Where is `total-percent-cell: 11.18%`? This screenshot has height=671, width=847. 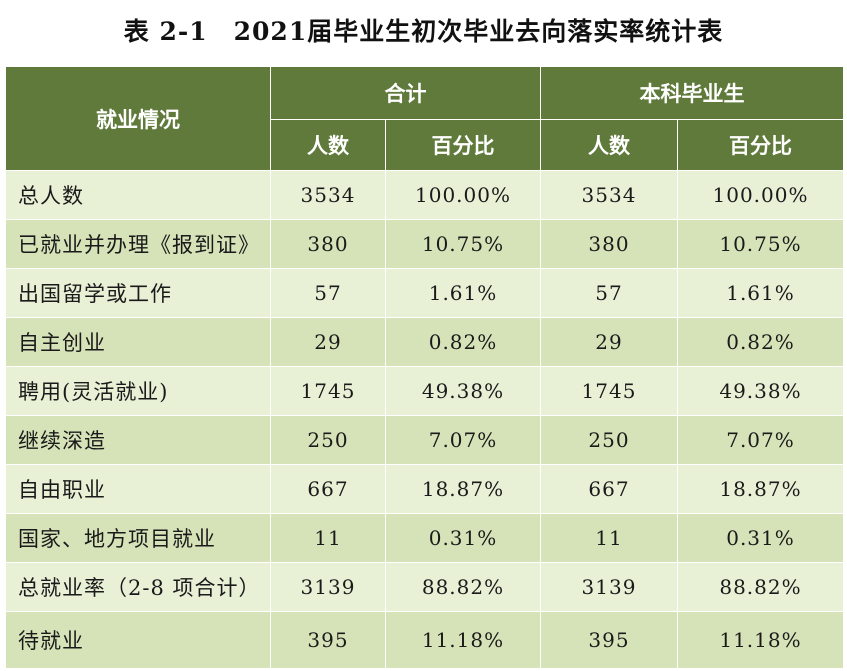
total-percent-cell: 11.18% is located at coordinates (463, 640).